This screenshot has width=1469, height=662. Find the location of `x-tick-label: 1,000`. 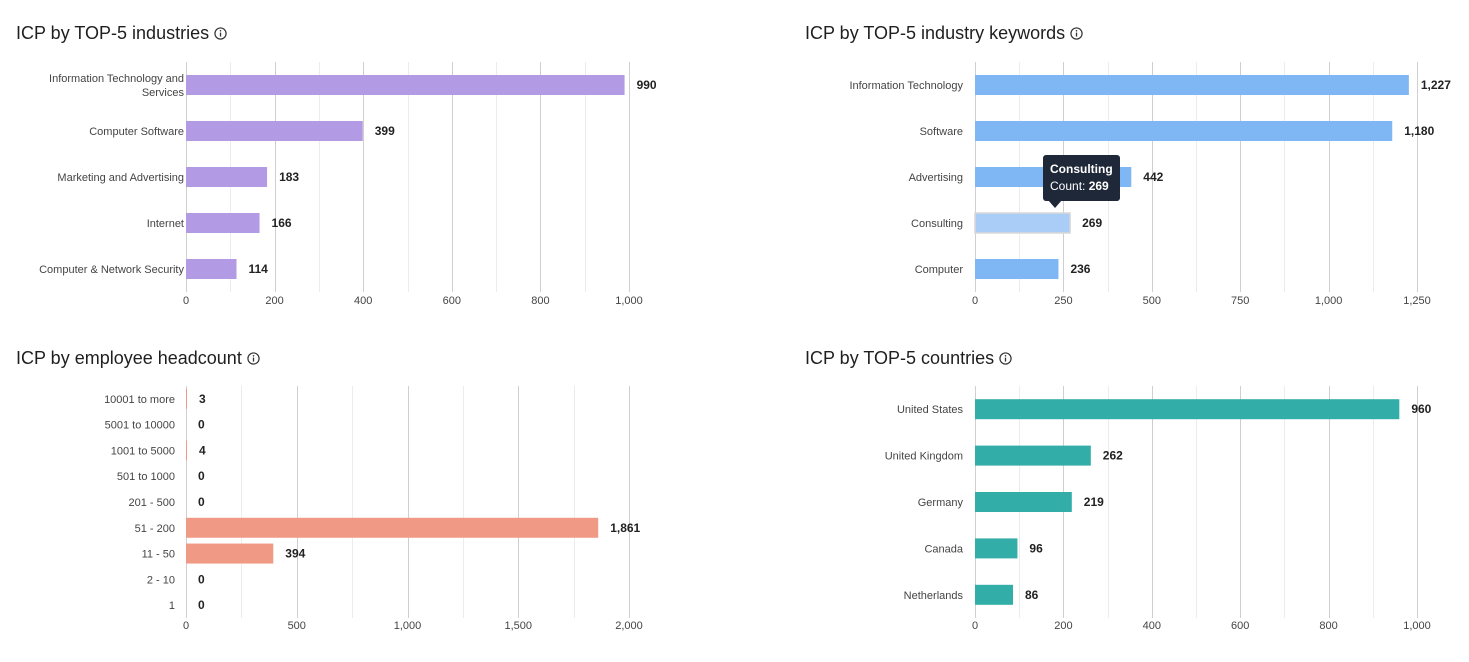

x-tick-label: 1,000 is located at coordinates (1329, 301).